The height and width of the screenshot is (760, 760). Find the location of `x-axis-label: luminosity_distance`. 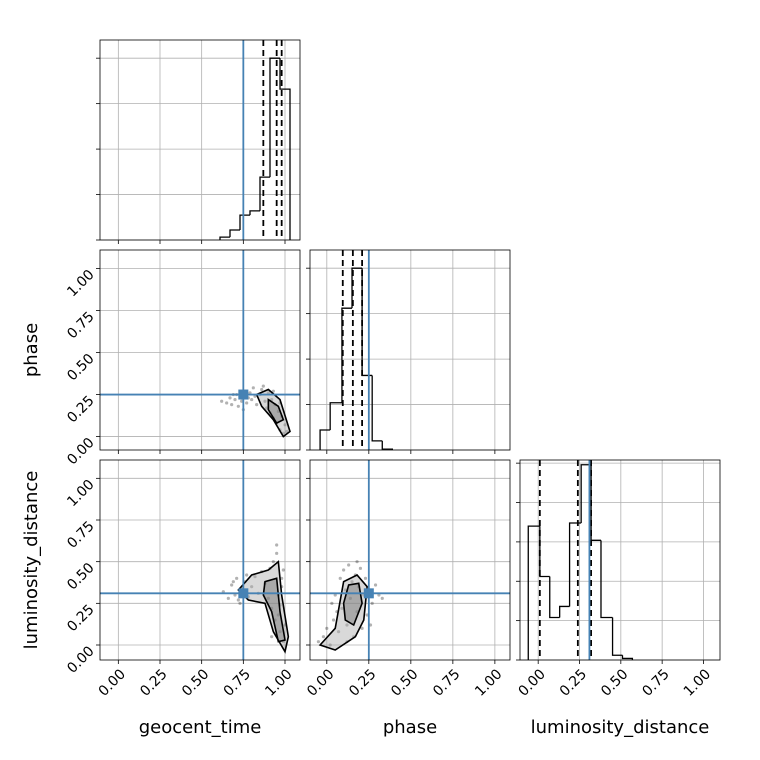

x-axis-label: luminosity_distance is located at coordinates (620, 727).